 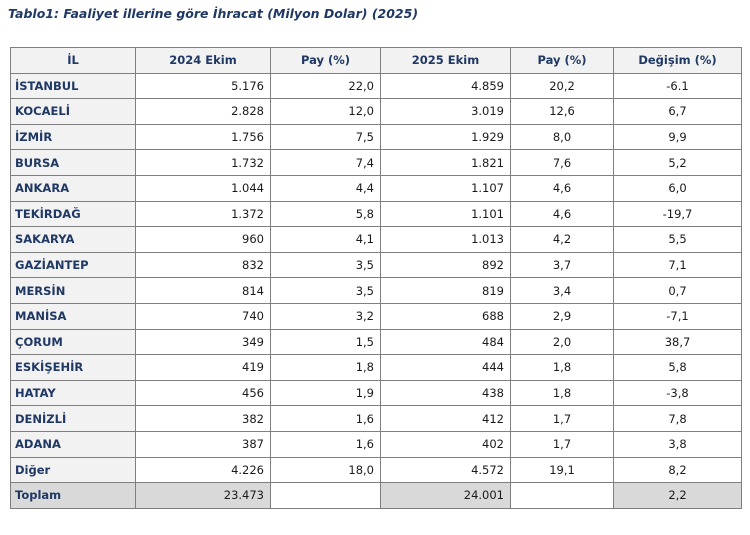 I want to click on table-cell: 5,2, so click(x=677, y=162).